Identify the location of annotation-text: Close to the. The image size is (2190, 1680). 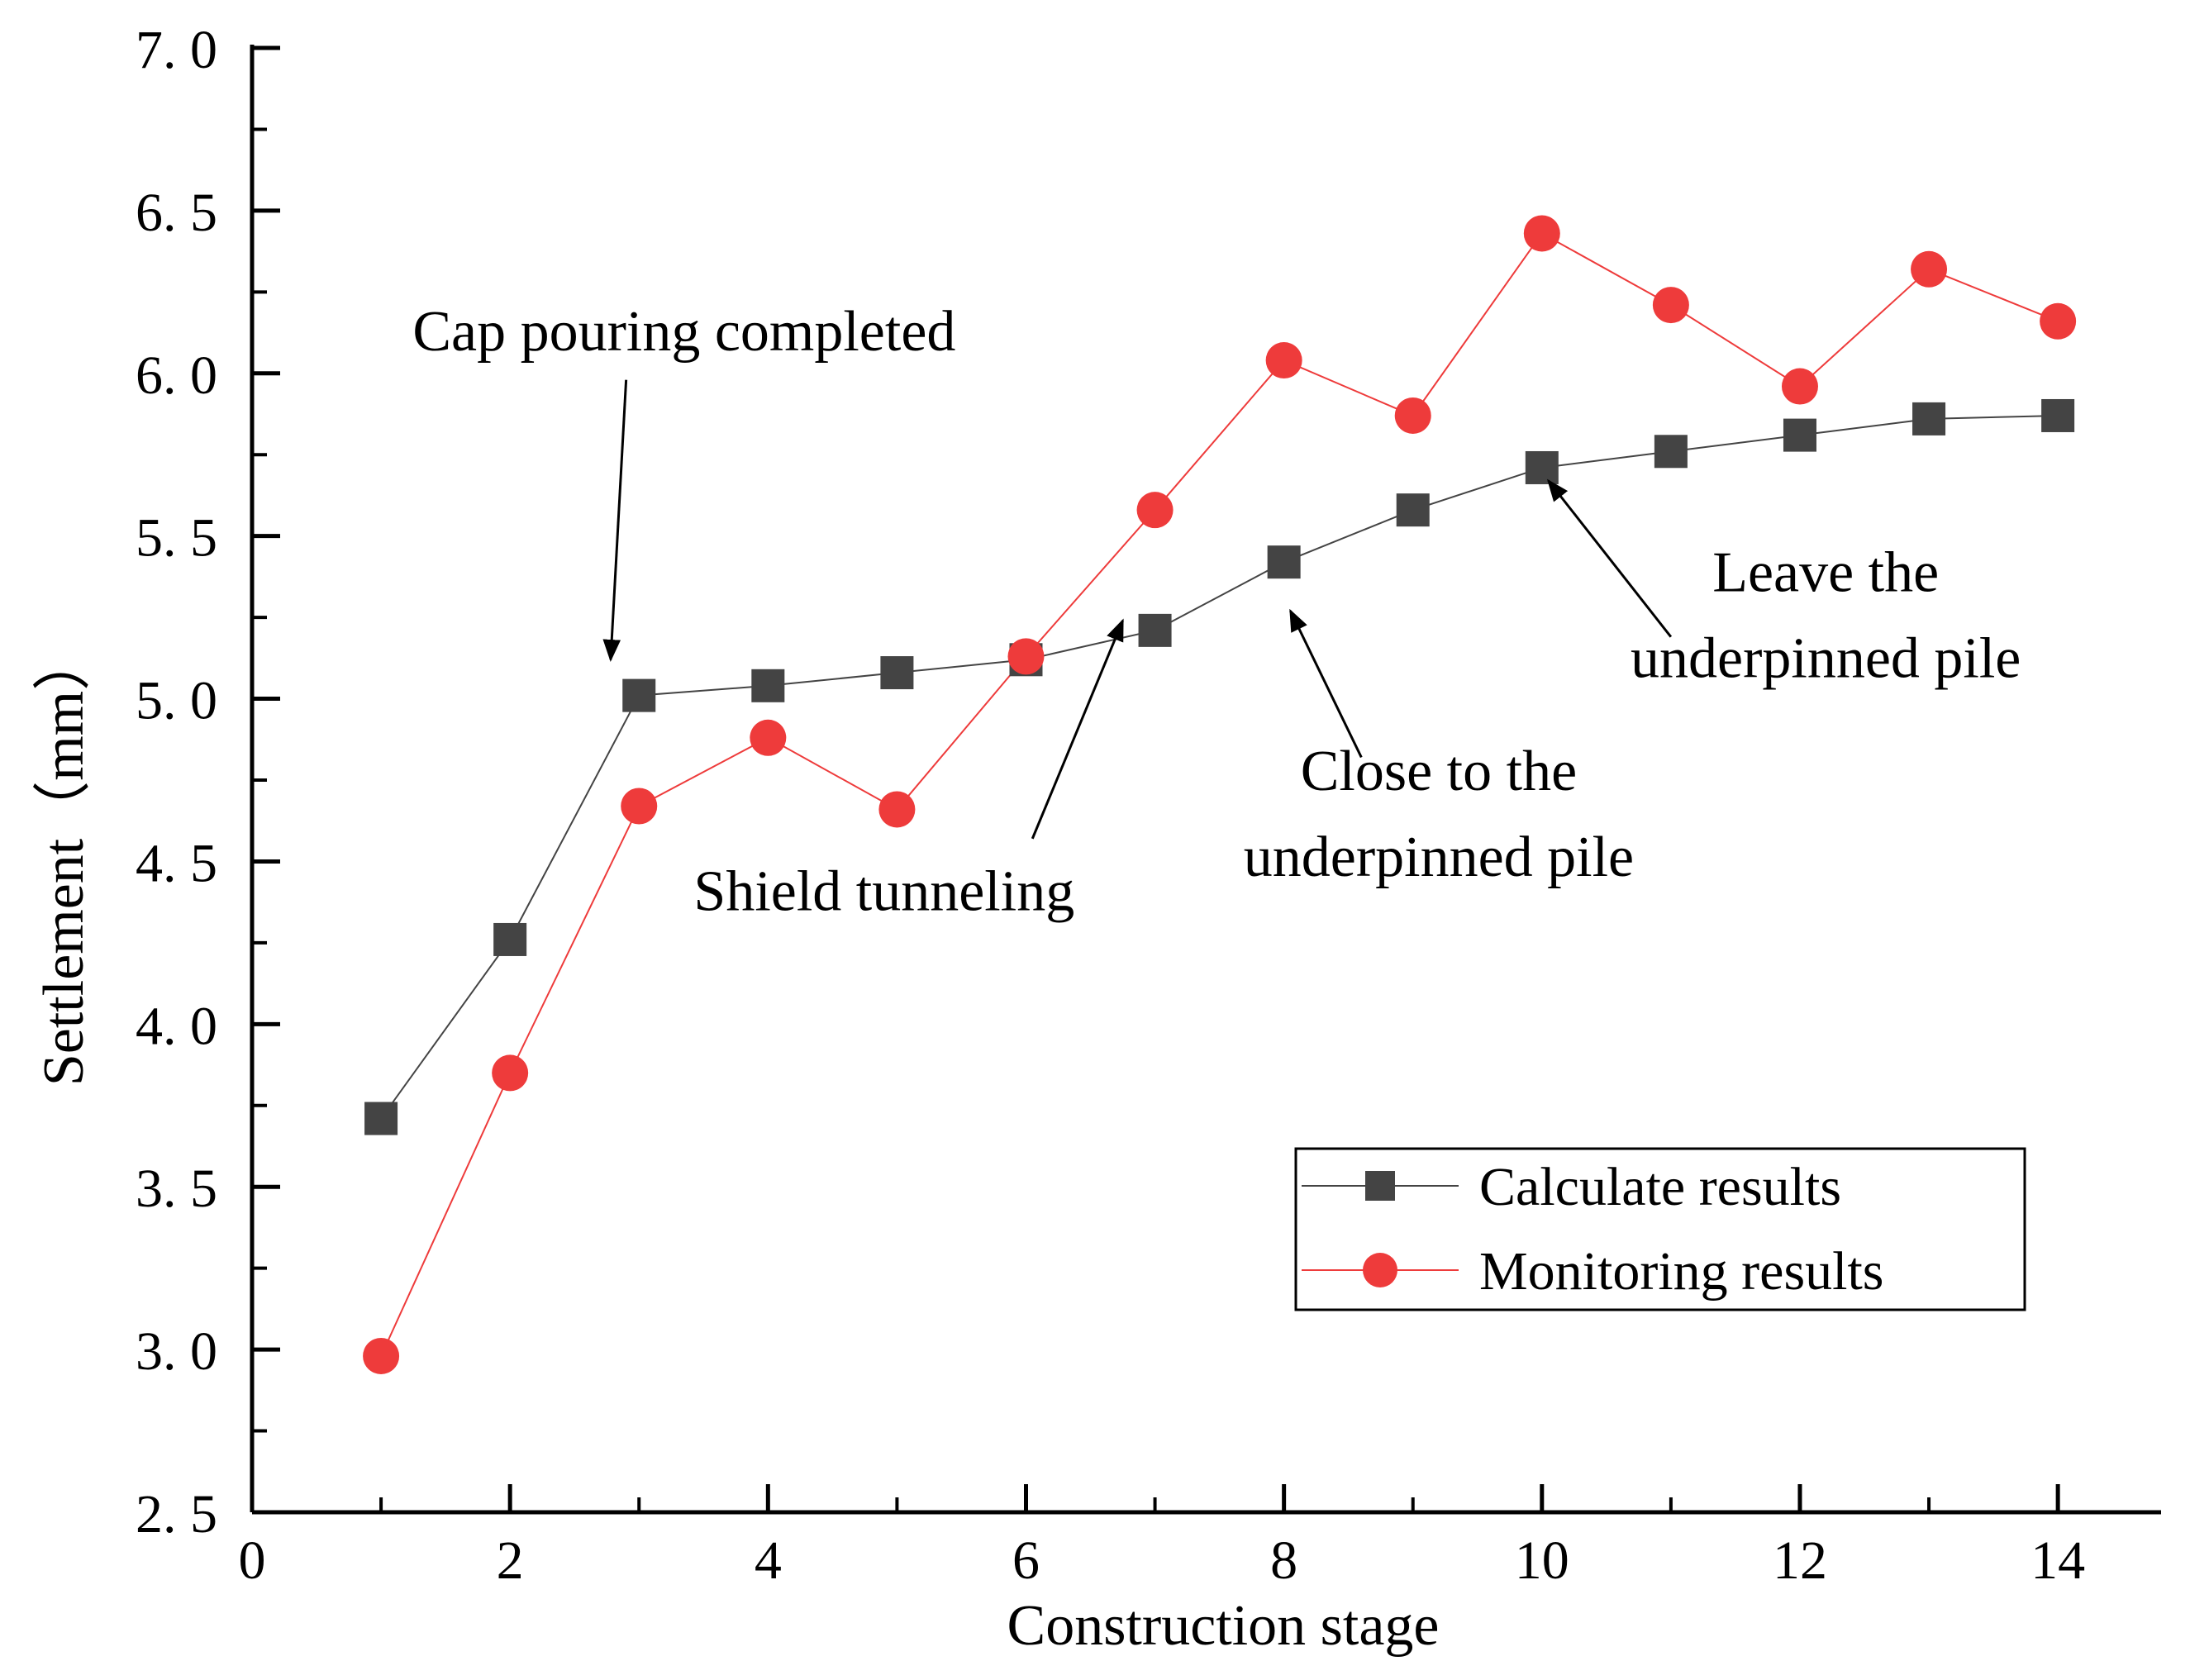
(1439, 771).